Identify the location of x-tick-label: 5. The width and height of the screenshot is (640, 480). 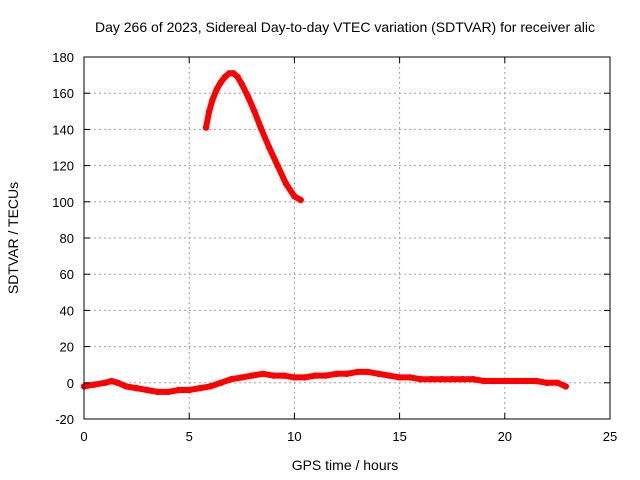
(189, 436).